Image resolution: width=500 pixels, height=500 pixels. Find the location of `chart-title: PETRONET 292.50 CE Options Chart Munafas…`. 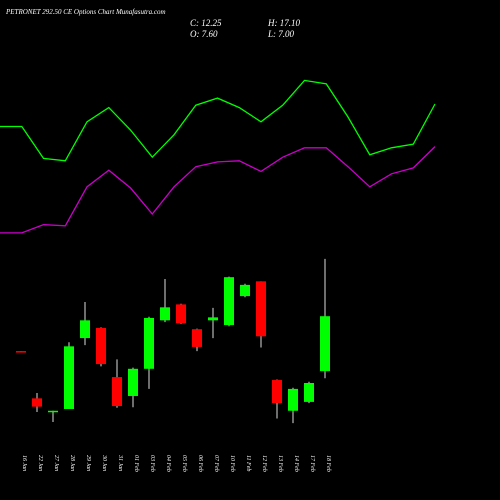

chart-title: PETRONET 292.50 CE Options Chart Munafas… is located at coordinates (85, 12).